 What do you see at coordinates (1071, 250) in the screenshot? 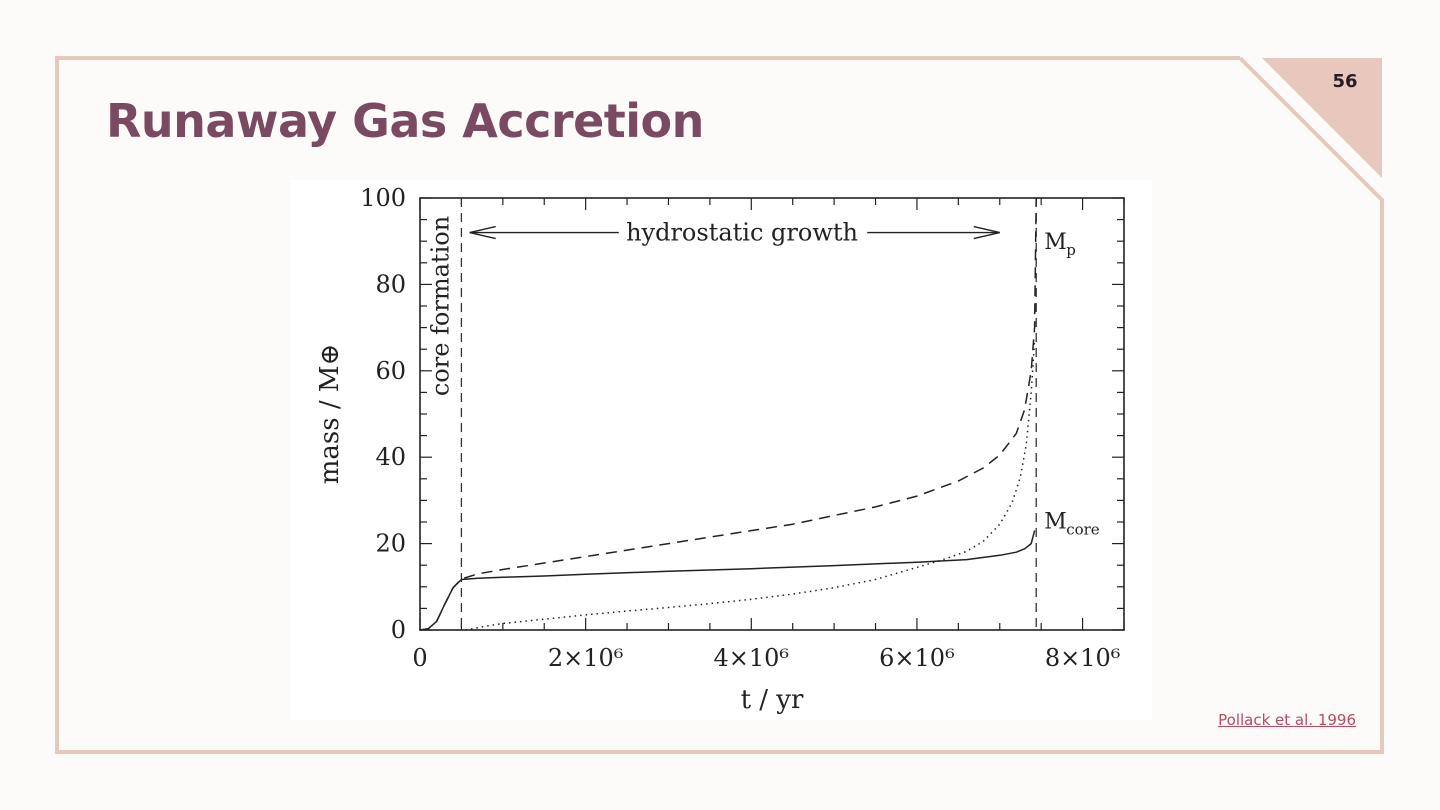
I see `label-m-p-subscript: p` at bounding box center [1071, 250].